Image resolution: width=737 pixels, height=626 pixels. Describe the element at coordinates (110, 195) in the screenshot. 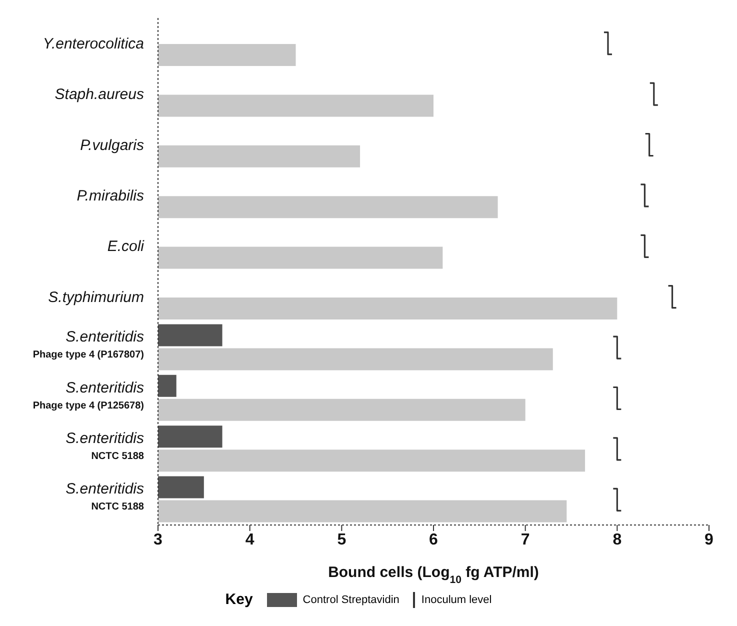

I see `y-tick-label: P.mirabilis` at that location.